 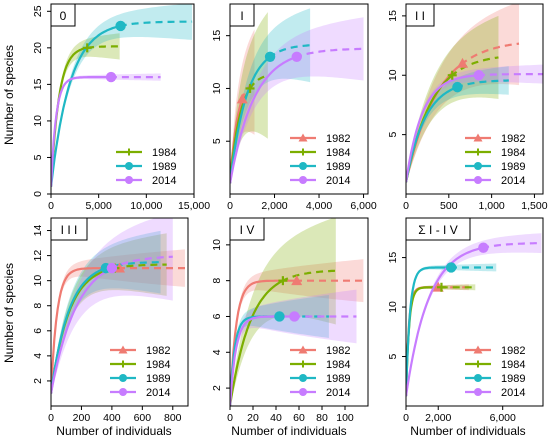 I want to click on panel-label: I V, so click(x=247, y=230).